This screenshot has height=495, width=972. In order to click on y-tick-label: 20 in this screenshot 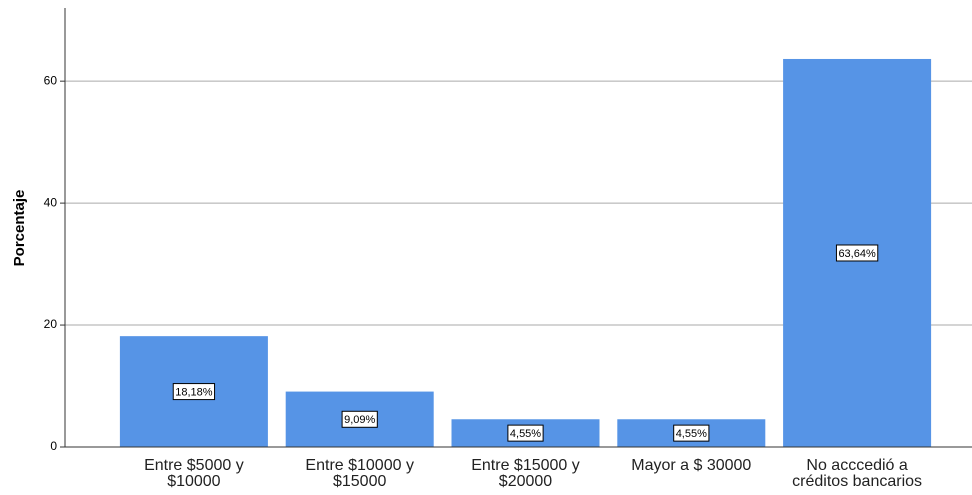, I will do `click(51, 324)`.